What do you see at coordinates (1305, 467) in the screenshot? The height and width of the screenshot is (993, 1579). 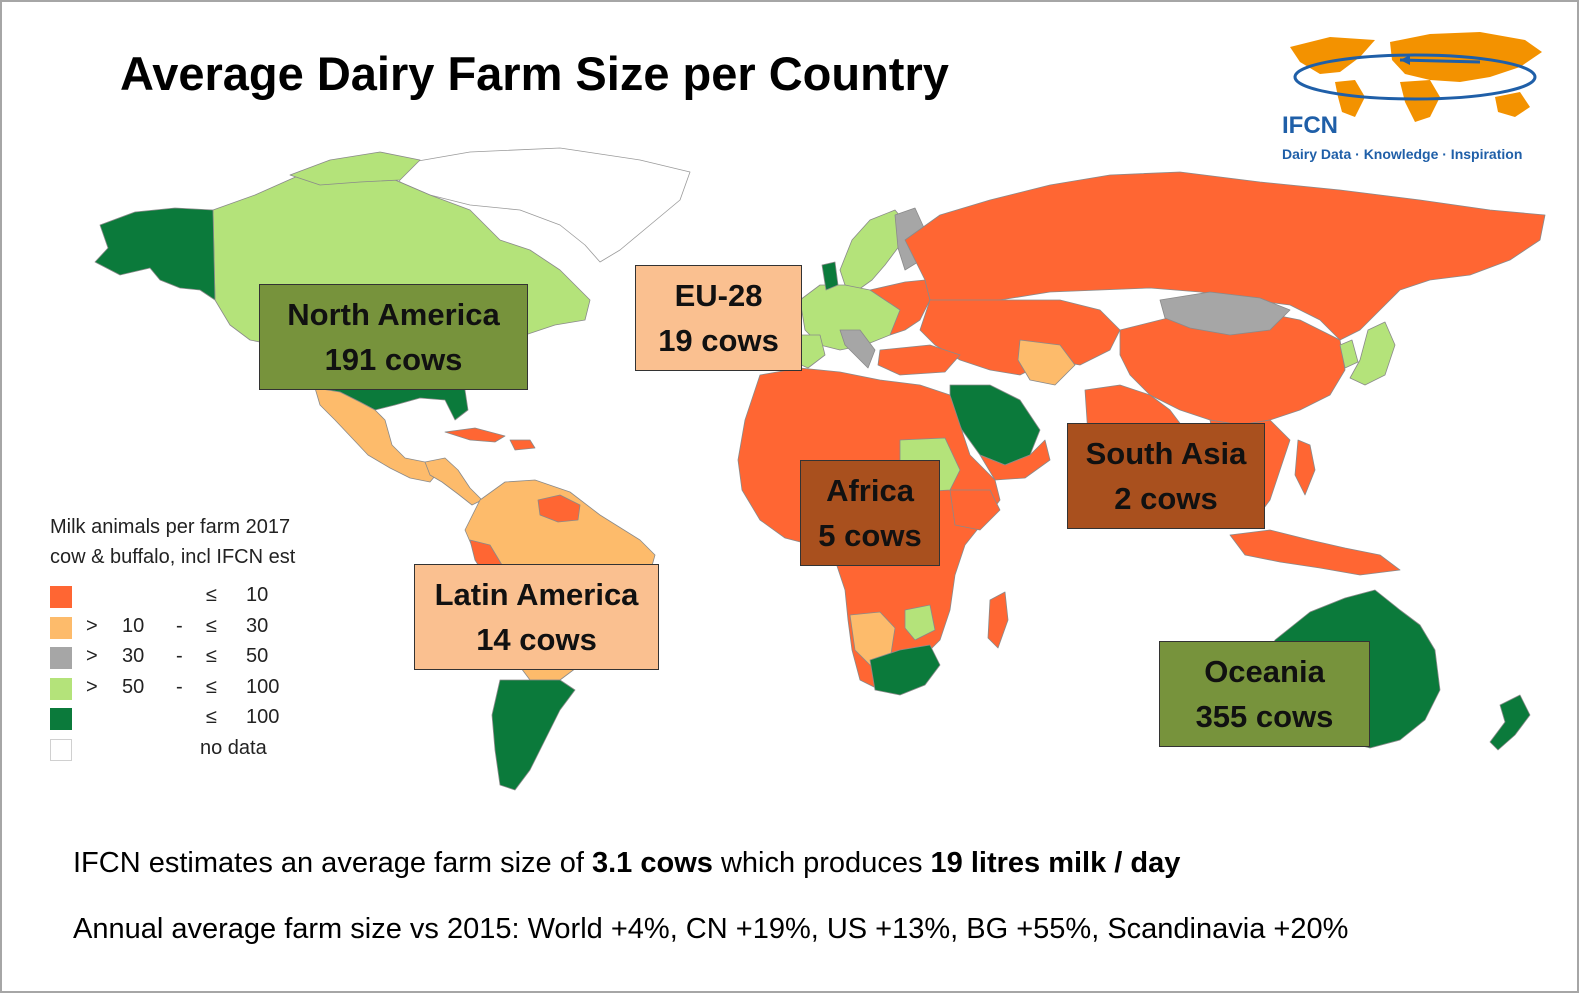 I see `philippines` at bounding box center [1305, 467].